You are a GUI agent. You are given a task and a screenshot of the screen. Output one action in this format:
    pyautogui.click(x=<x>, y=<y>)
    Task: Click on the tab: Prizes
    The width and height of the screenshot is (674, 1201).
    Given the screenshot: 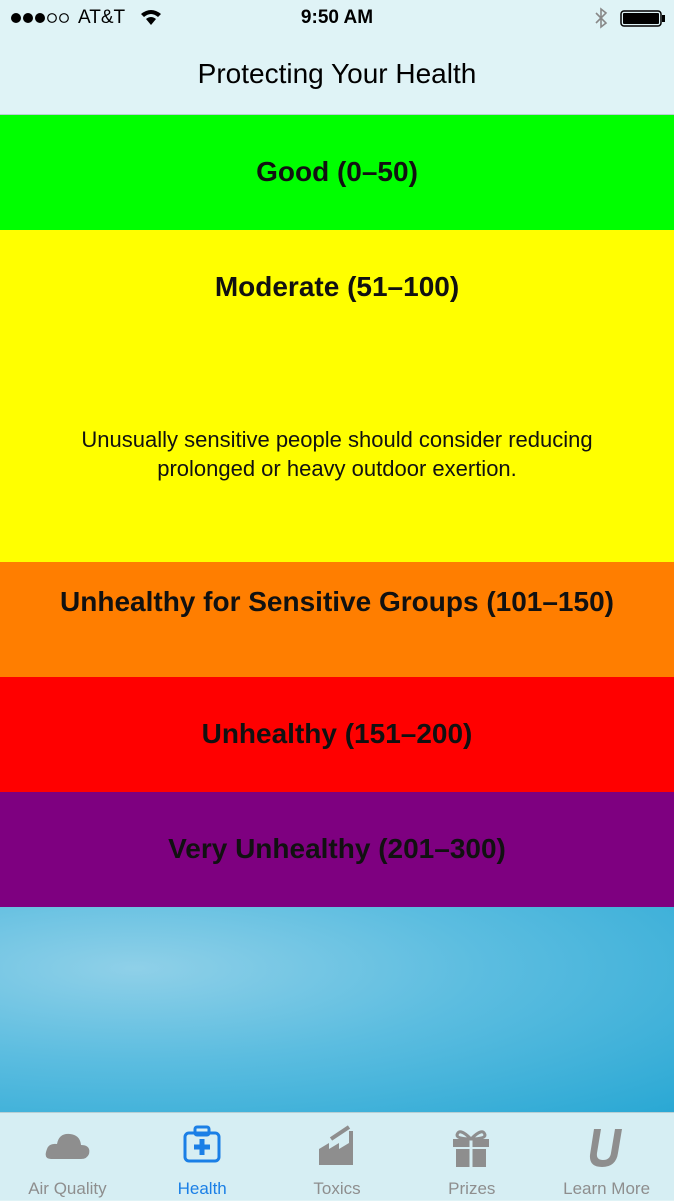 What is the action you would take?
    pyautogui.click(x=471, y=1157)
    